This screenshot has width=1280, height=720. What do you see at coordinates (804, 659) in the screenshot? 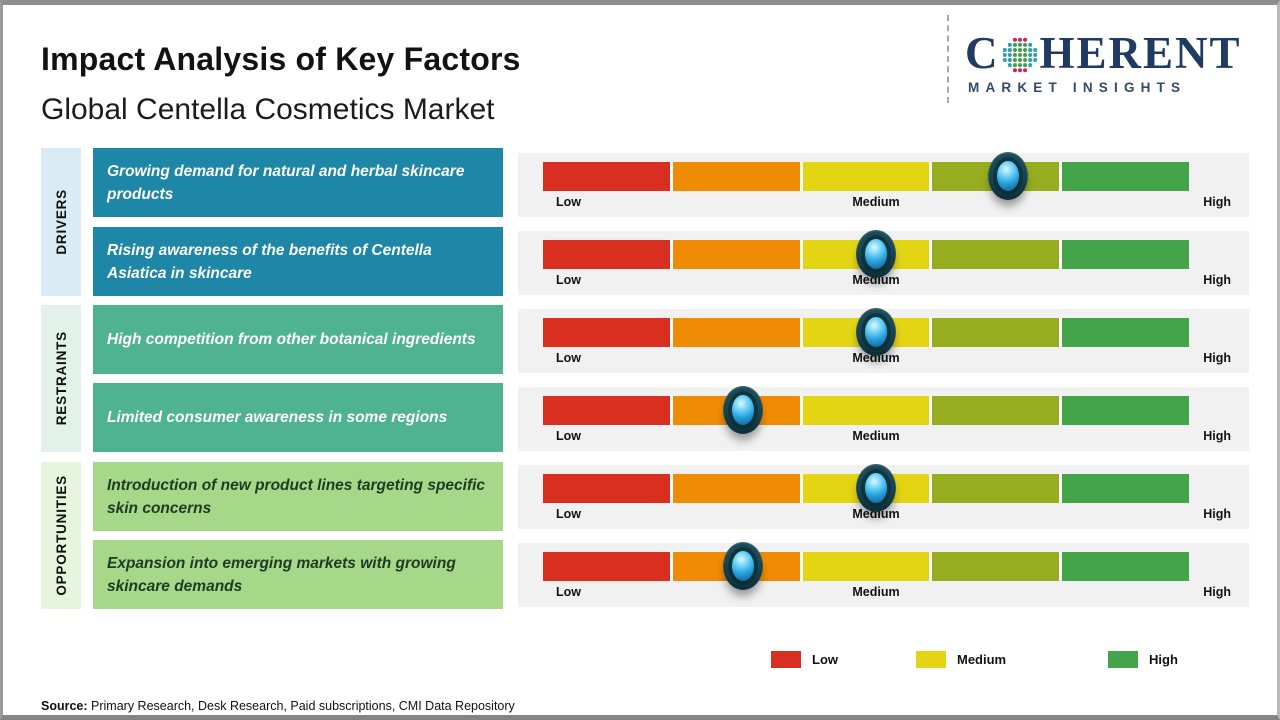
I see `legend-item-low: Low` at bounding box center [804, 659].